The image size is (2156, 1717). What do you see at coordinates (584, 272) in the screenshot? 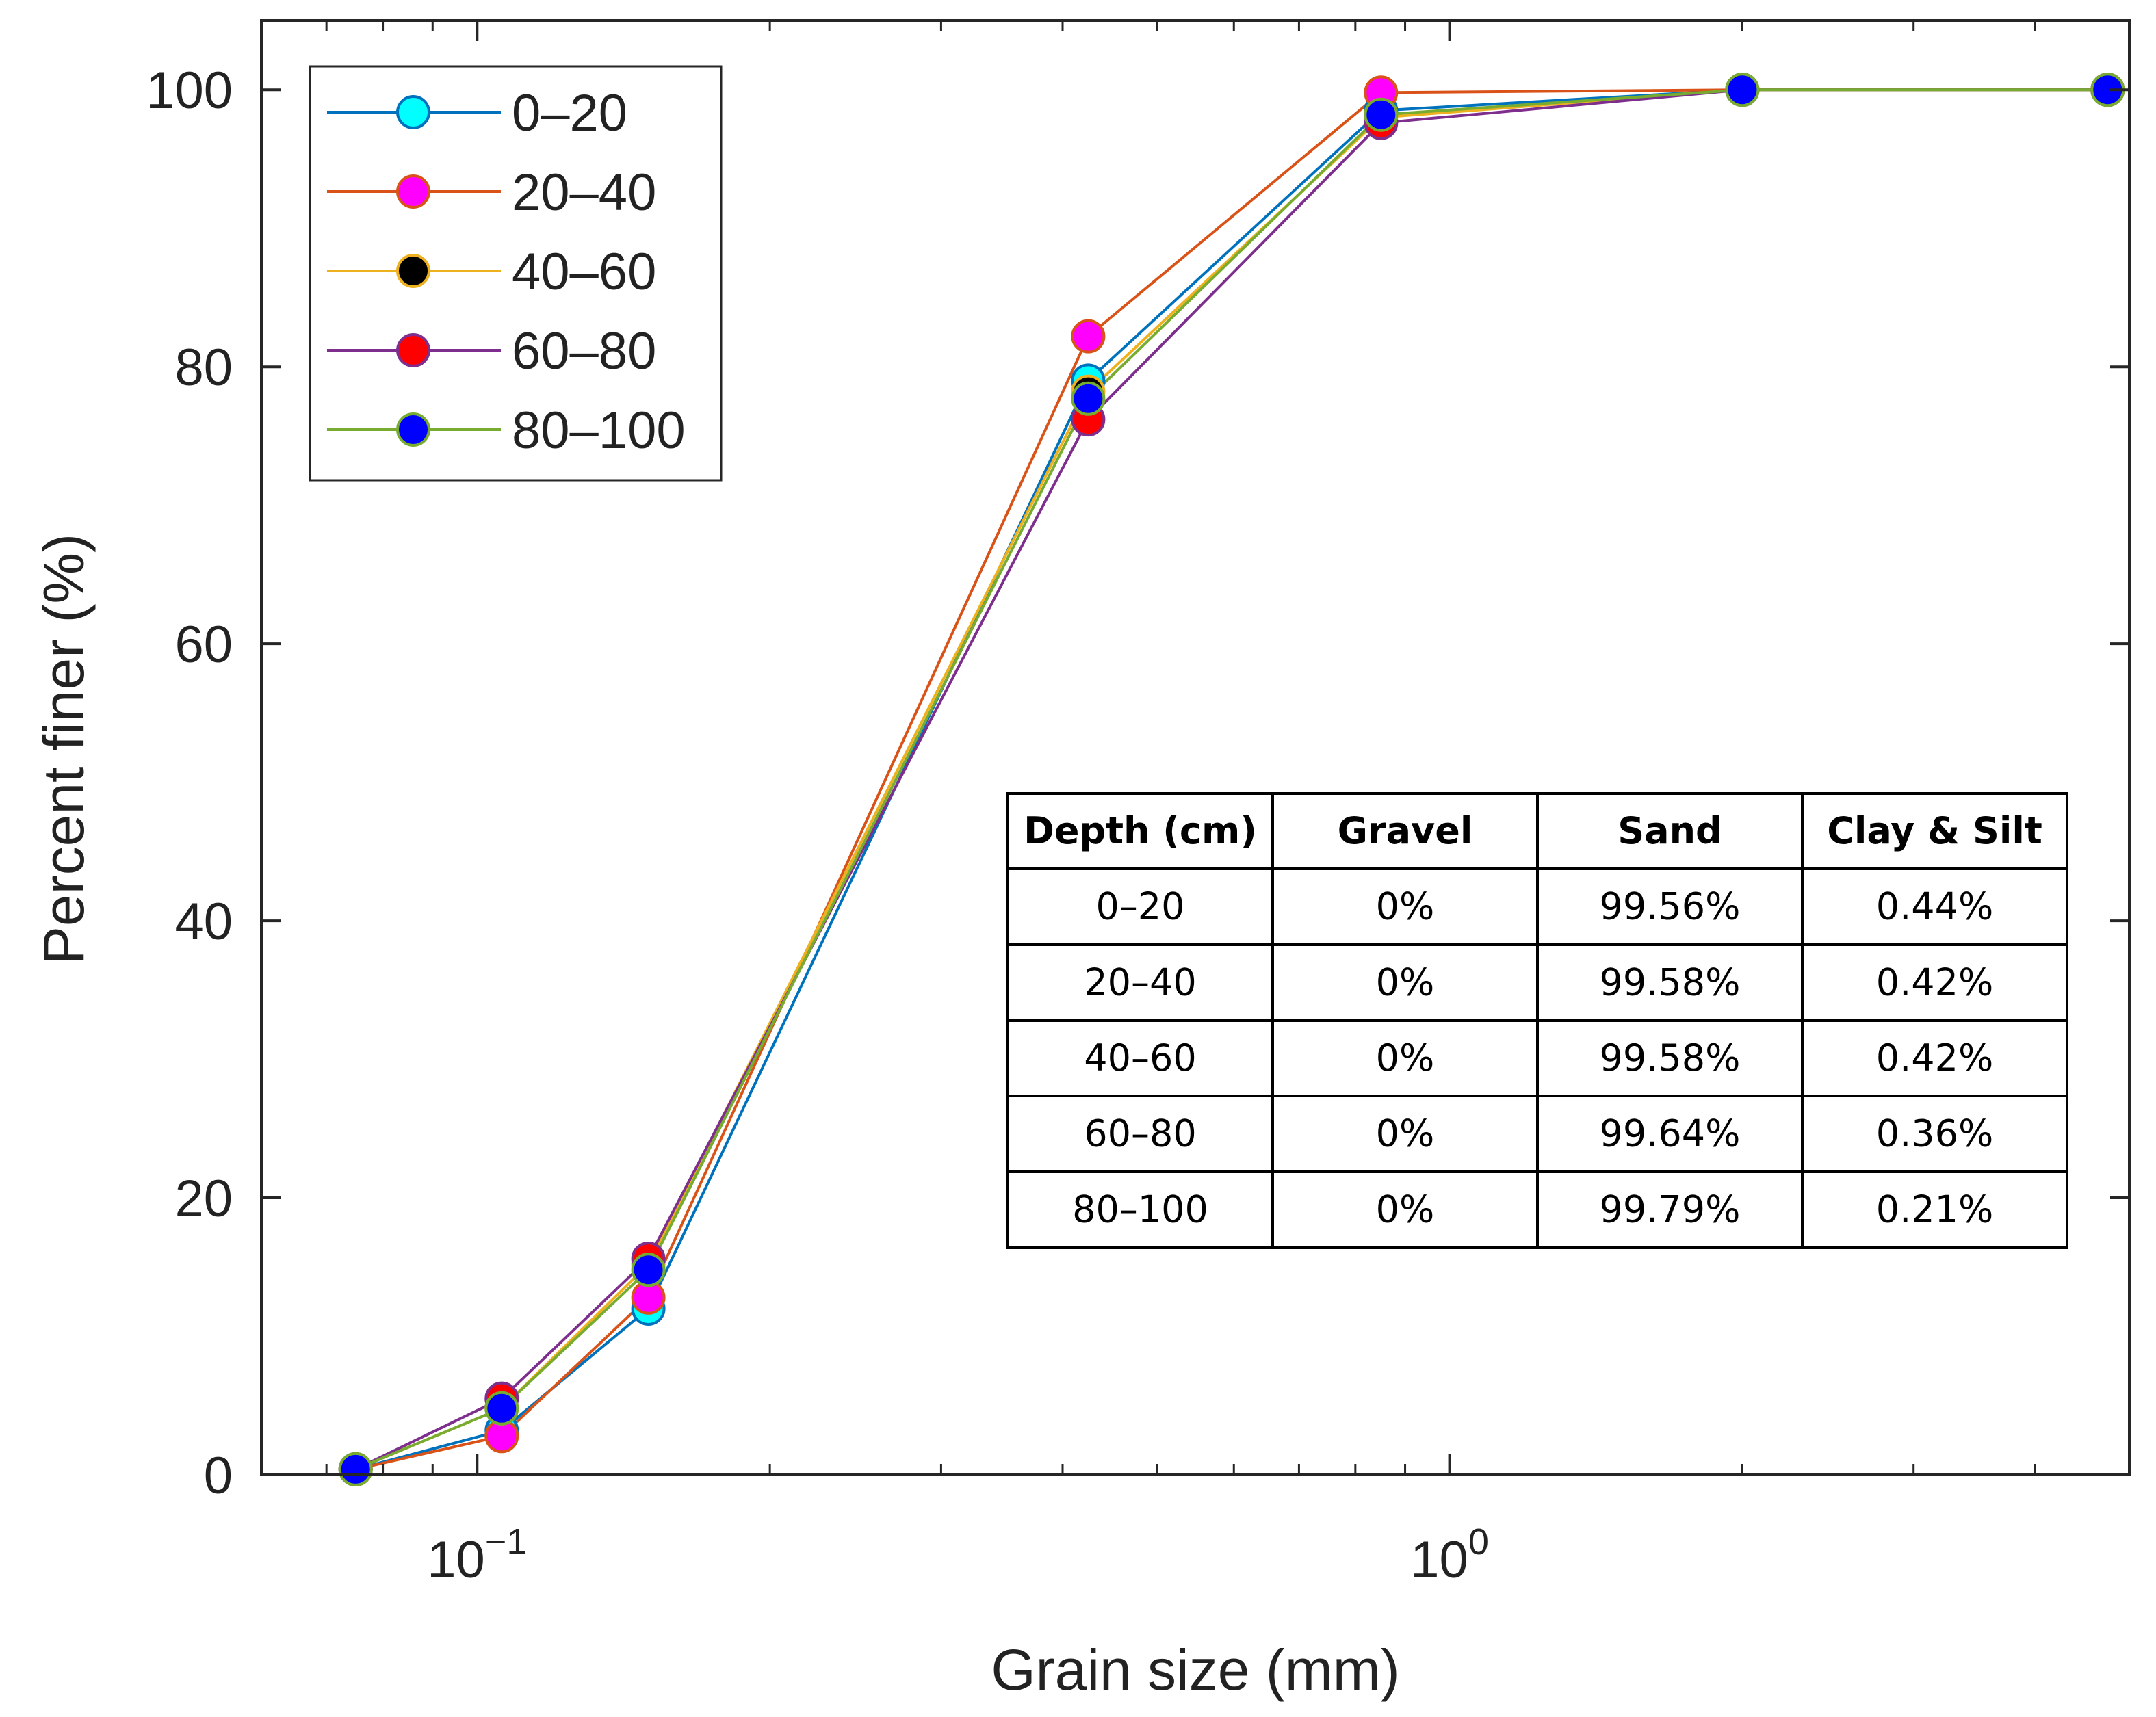
I see `legend-label: 40–60` at bounding box center [584, 272].